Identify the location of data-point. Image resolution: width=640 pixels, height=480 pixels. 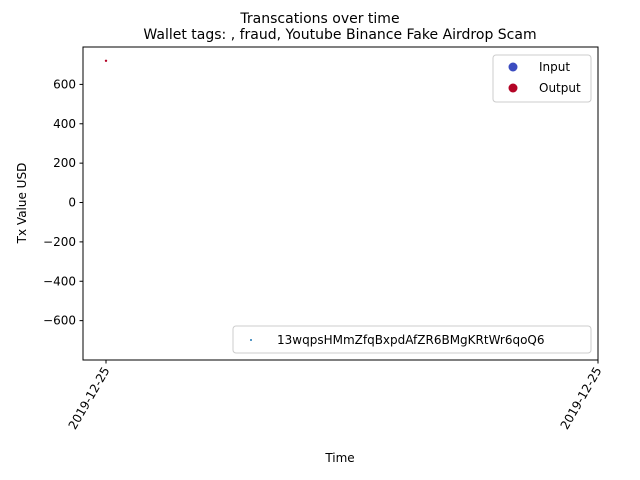
(106, 60).